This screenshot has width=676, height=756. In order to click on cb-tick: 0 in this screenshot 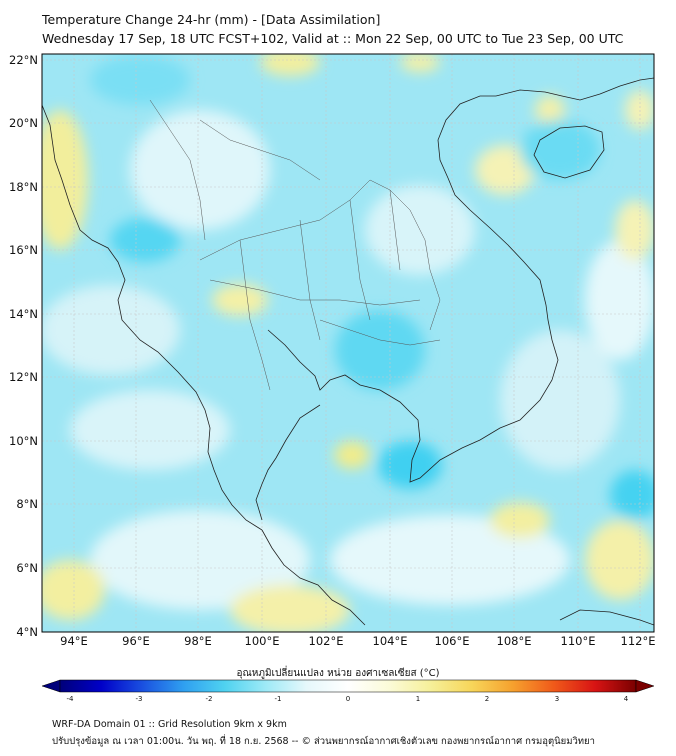, I will do `click(348, 699)`.